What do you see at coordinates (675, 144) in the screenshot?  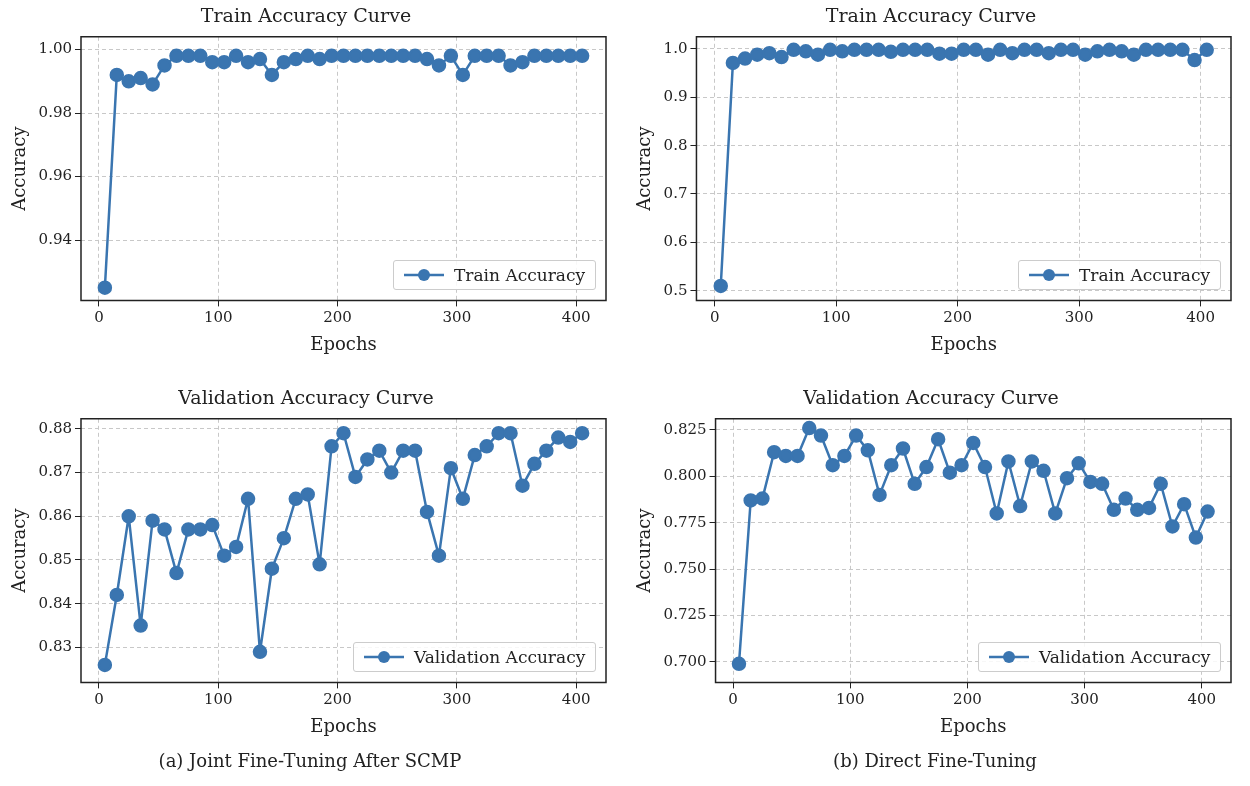 I see `y-tick-label: 0.8` at bounding box center [675, 144].